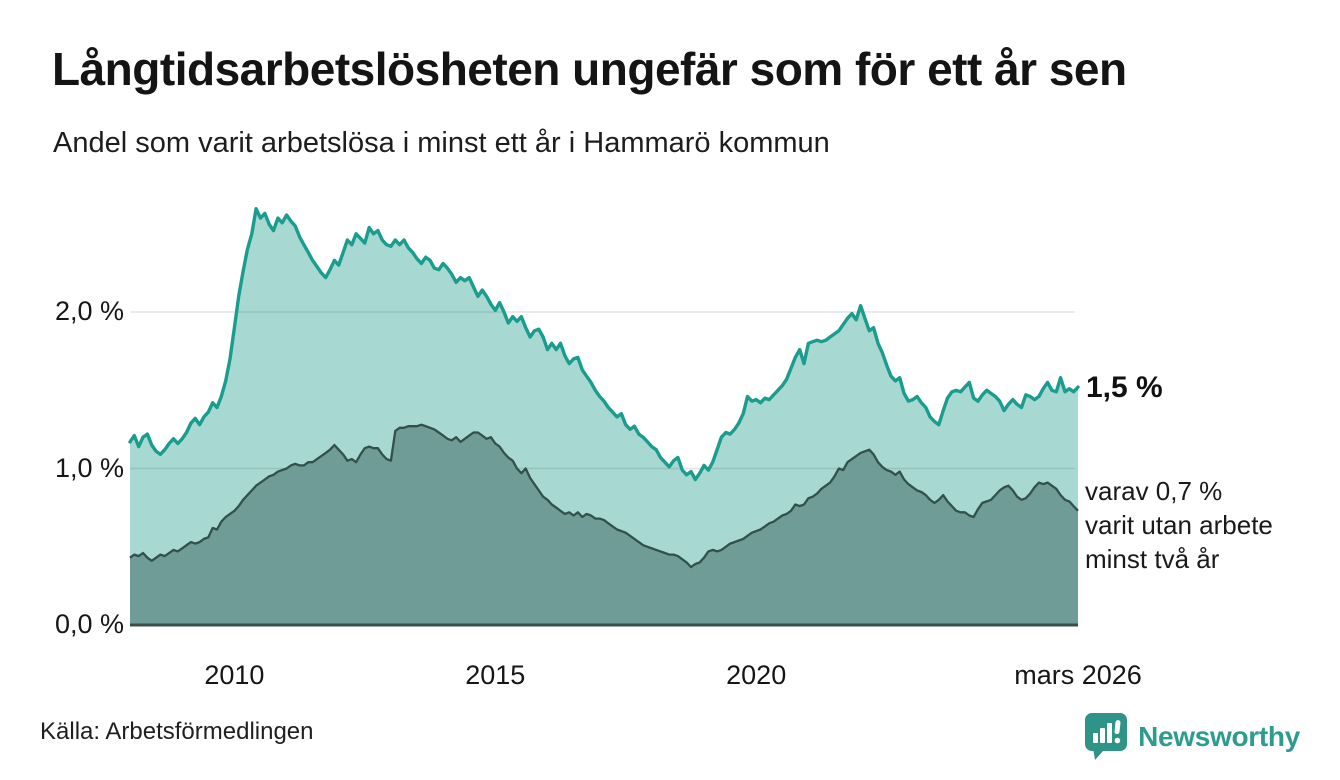  I want to click on exclamation-dot, so click(1117, 740).